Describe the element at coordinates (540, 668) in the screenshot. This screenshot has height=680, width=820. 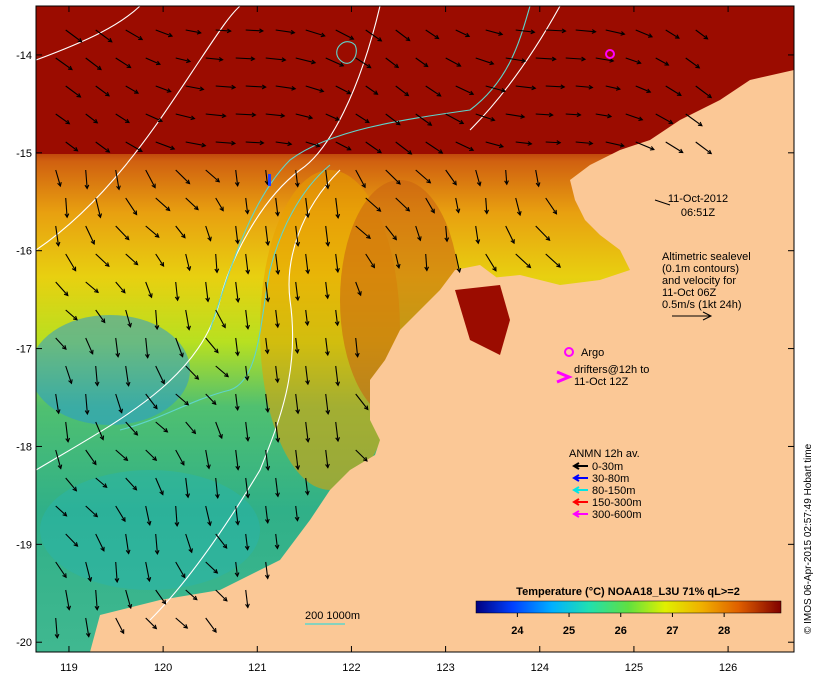
I see `lon-tick-label: 124` at that location.